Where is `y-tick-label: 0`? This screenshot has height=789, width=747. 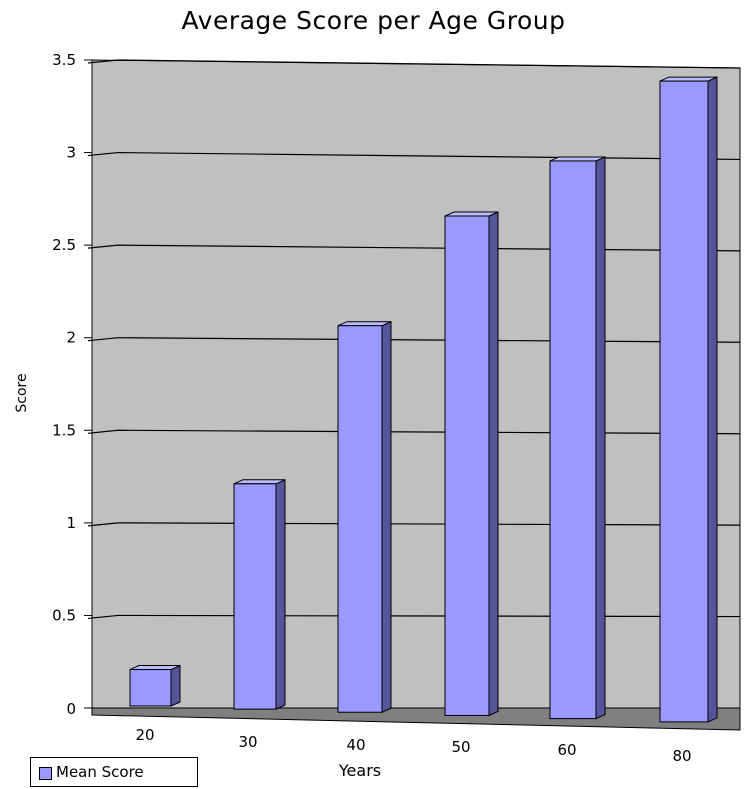
y-tick-label: 0 is located at coordinates (71, 709).